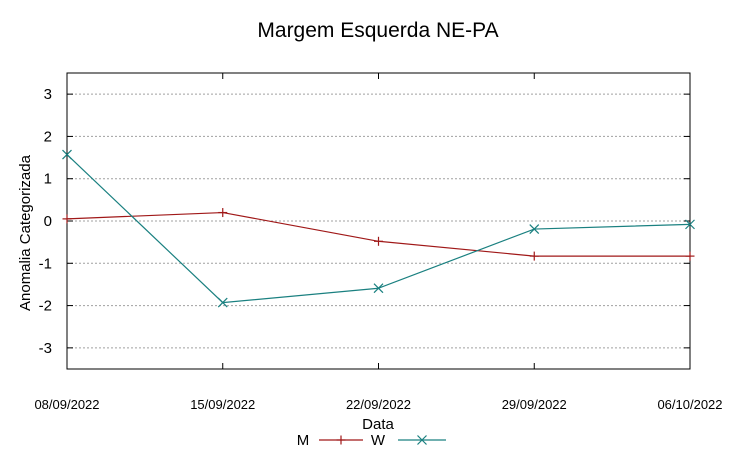 The height and width of the screenshot is (464, 753). What do you see at coordinates (48, 179) in the screenshot?
I see `y-tick-label: 1` at bounding box center [48, 179].